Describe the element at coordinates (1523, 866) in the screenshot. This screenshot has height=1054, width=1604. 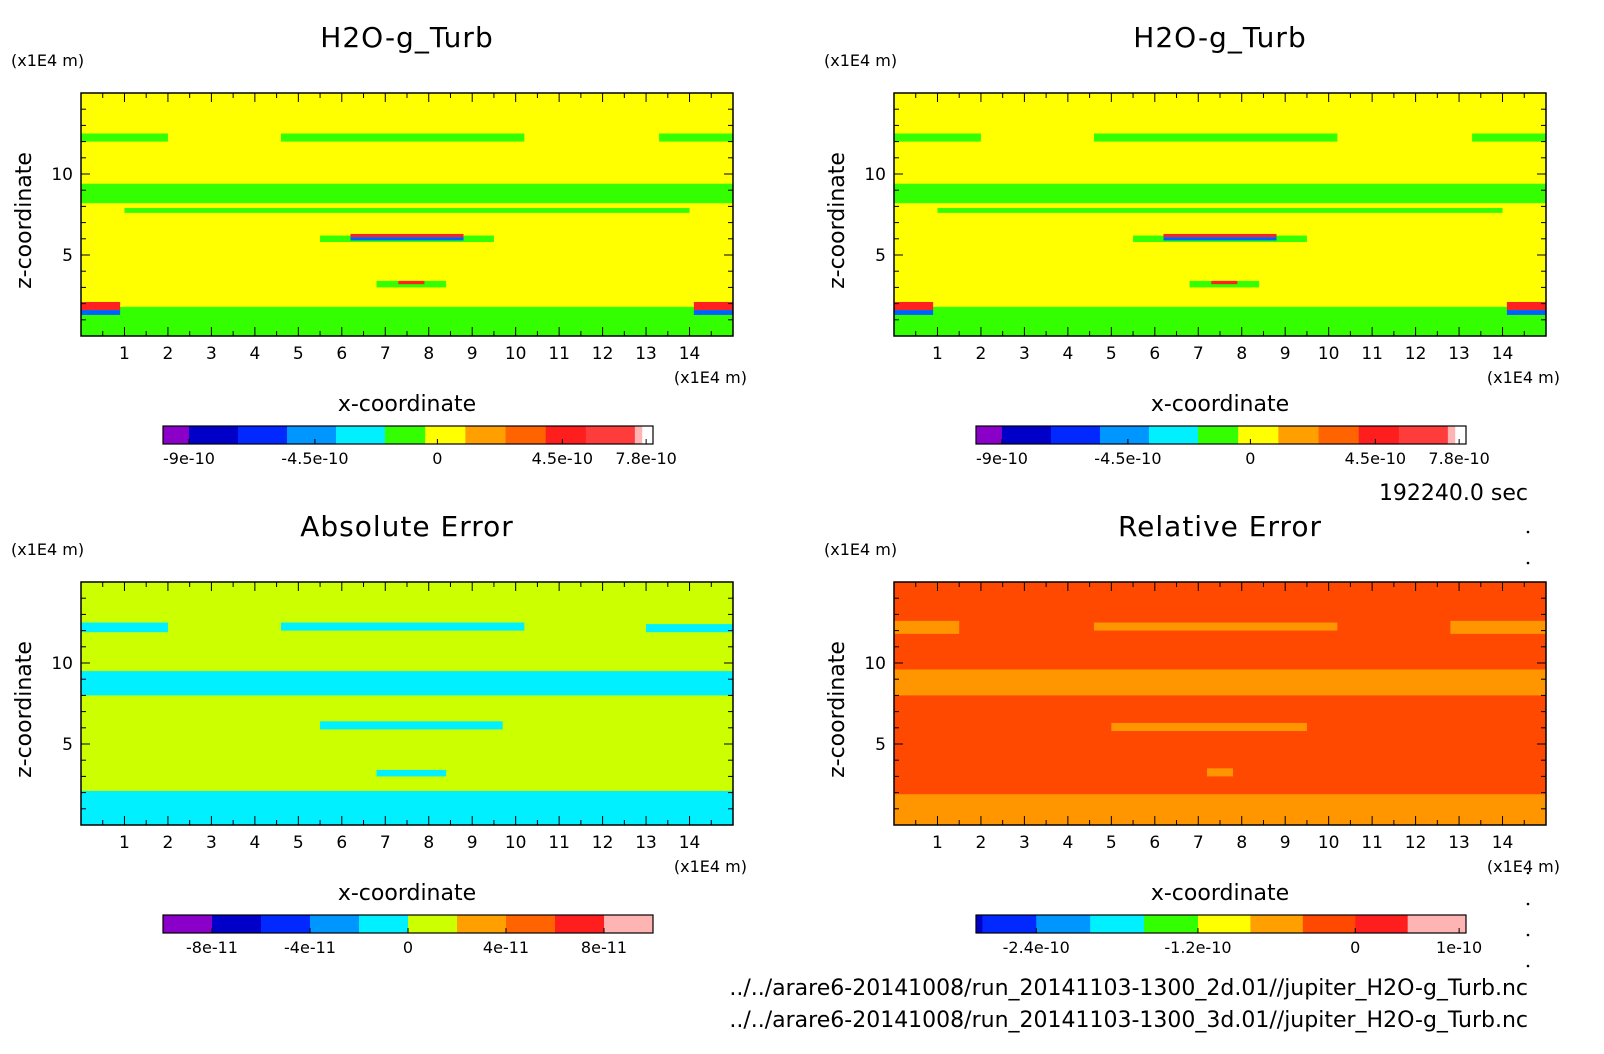
I see `x-unit-label: (x1E4 m)` at that location.